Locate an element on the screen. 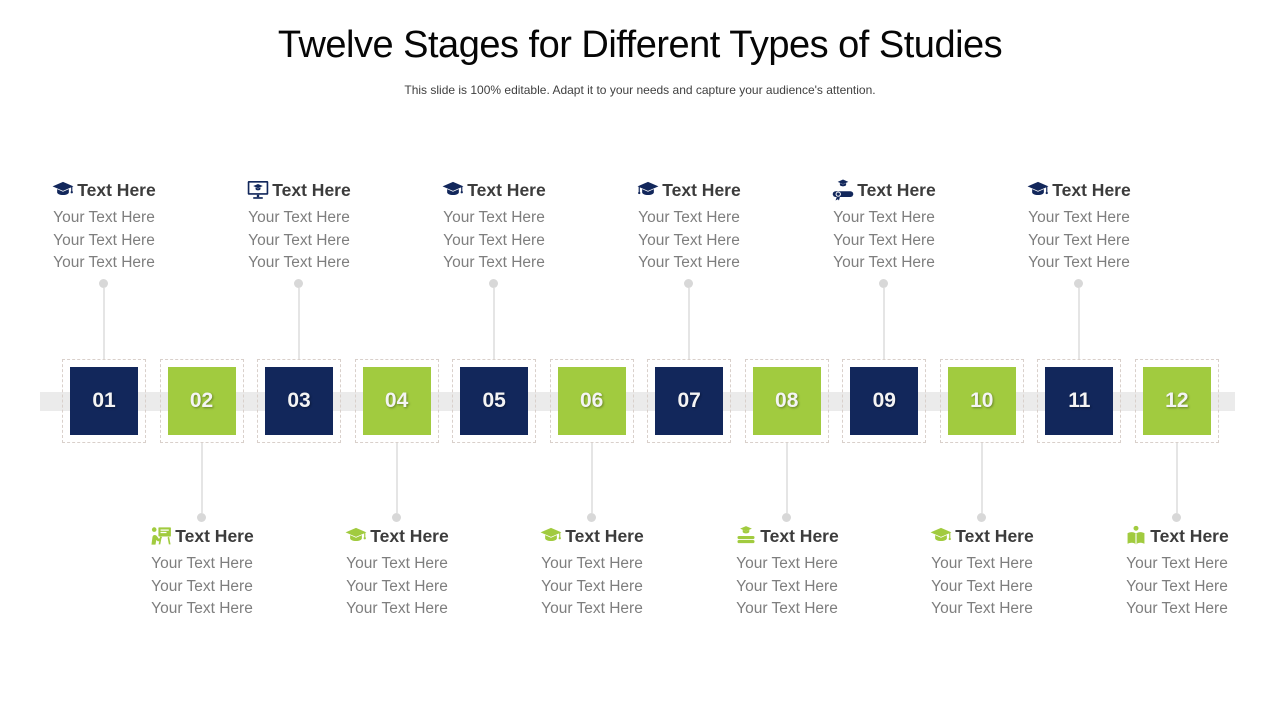 The image size is (1280, 720). stage-box-wrapper: 04 is located at coordinates (396, 401).